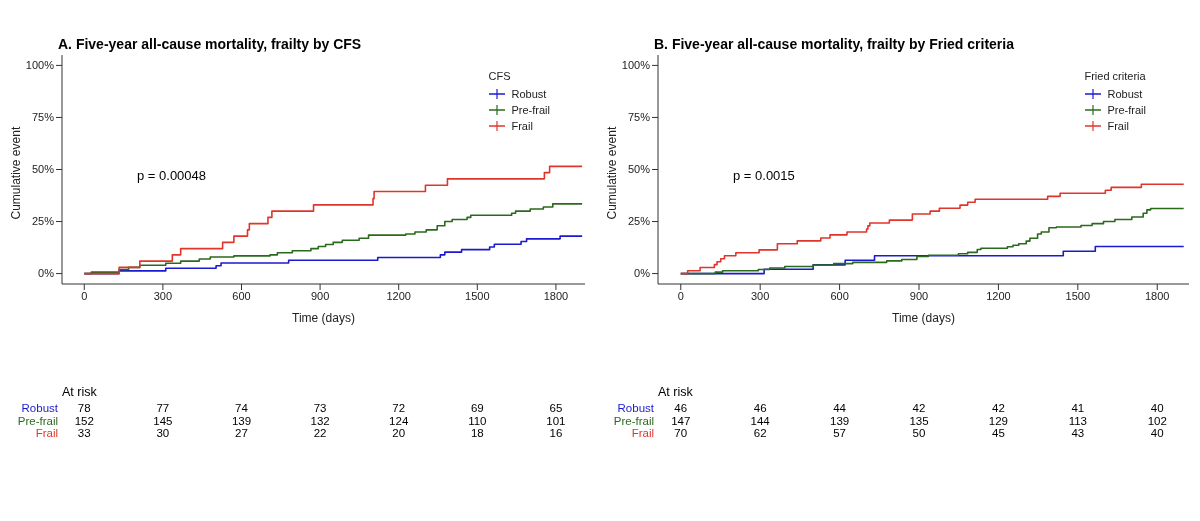 The height and width of the screenshot is (521, 1200). I want to click on text: 78, so click(84, 408).